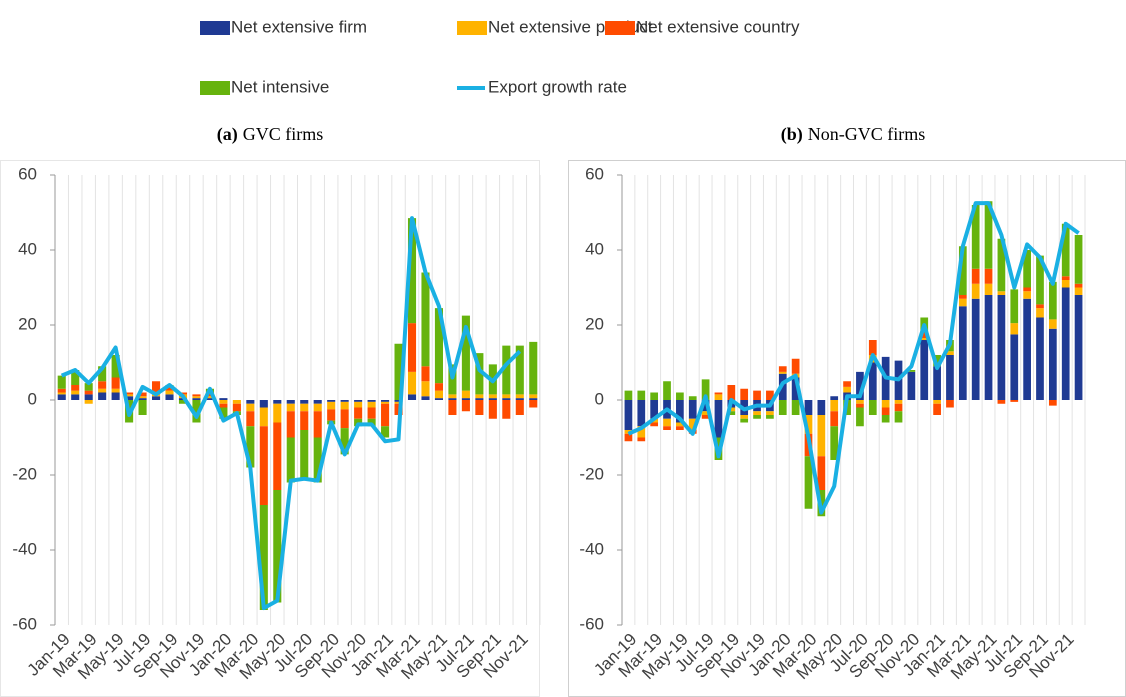 This screenshot has height=697, width=1126. I want to click on legend-swatch, so click(215, 28).